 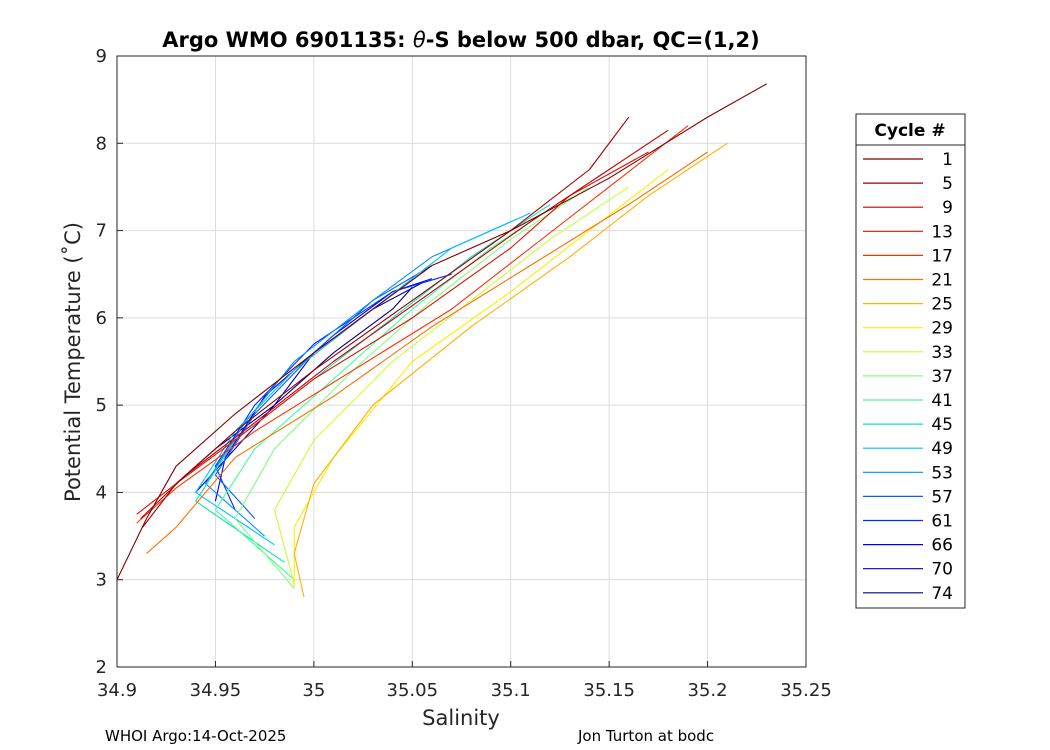 I want to click on legend-label-cycle-70: 70, so click(x=942, y=570).